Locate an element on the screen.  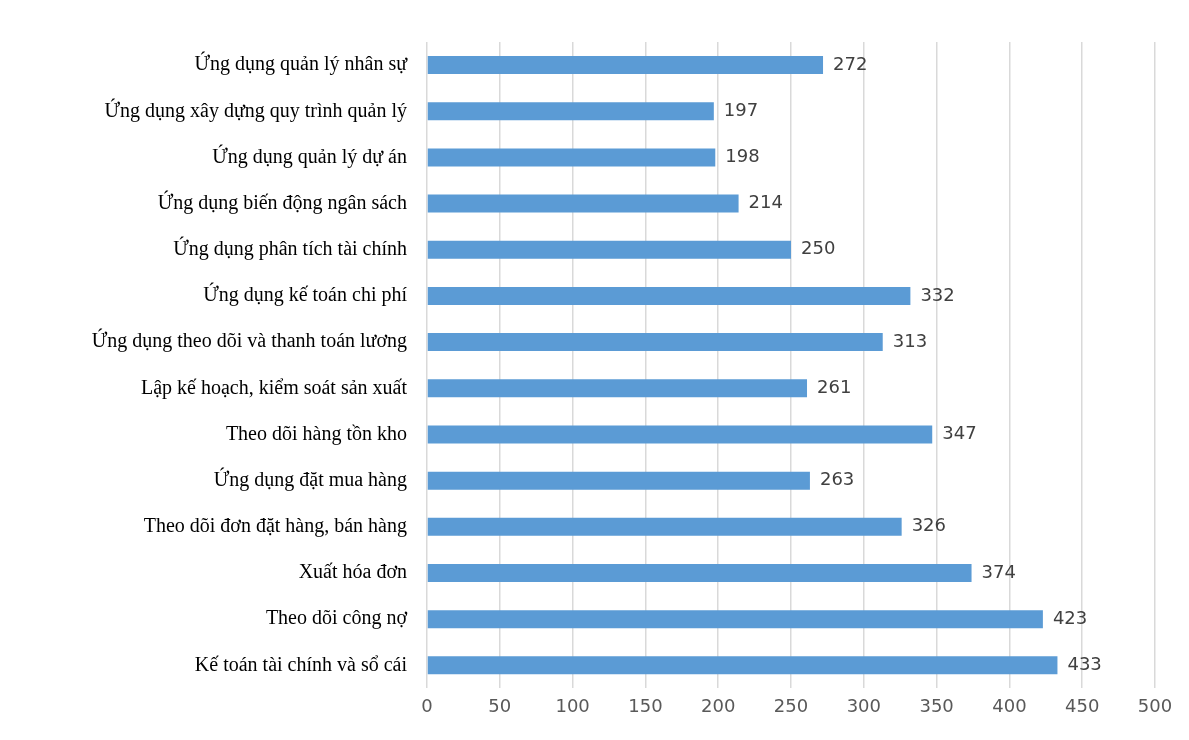
y-tick-label: Ứng dụng quản lý nhân sự is located at coordinates (301, 63).